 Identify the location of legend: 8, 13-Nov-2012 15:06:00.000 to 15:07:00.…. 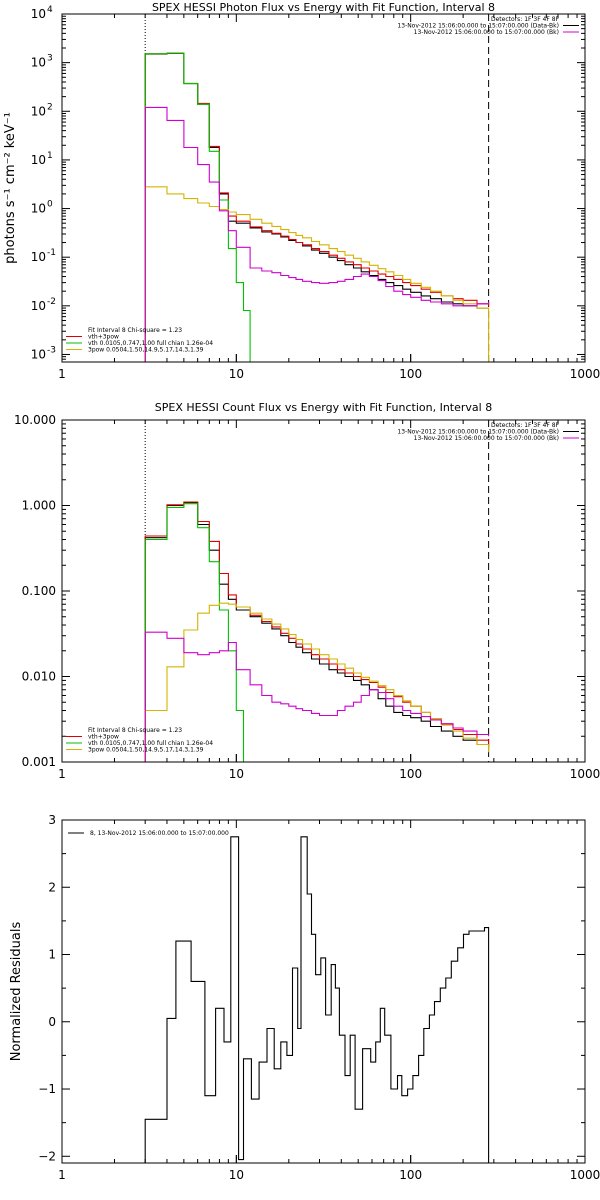
(148, 833).